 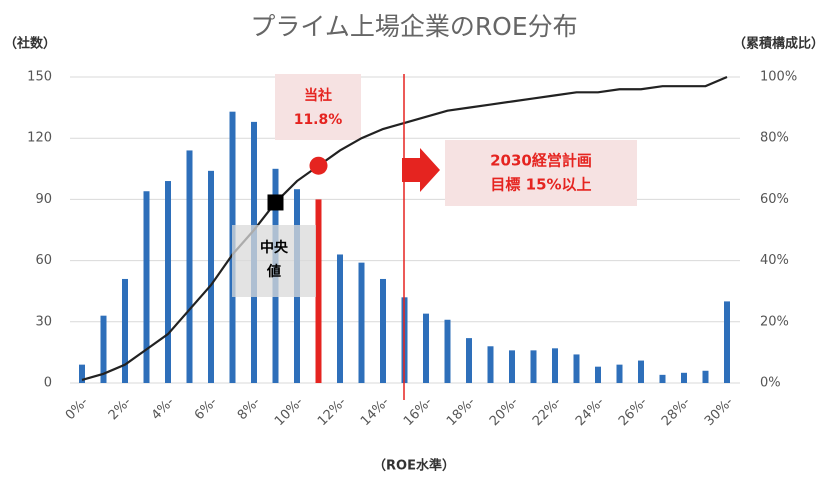 What do you see at coordinates (413, 26) in the screenshot?
I see `chart-title: プライム上場企業のROE分布` at bounding box center [413, 26].